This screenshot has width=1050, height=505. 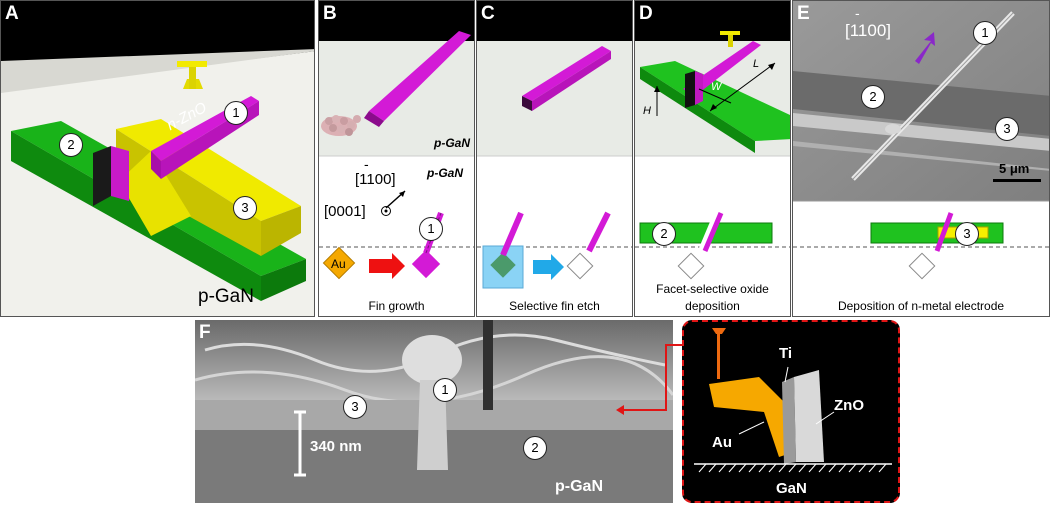 I want to click on panel-c-illustration, so click(x=554, y=145).